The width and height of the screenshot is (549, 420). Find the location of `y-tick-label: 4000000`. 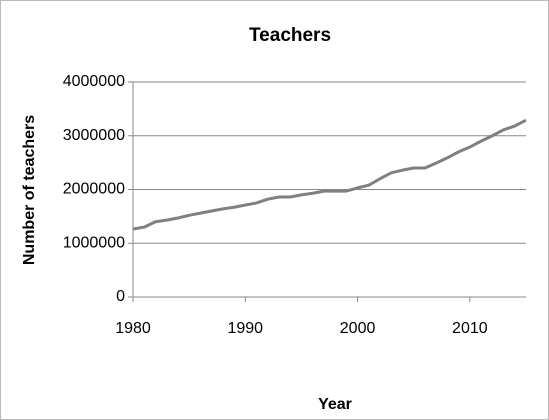

y-tick-label: 4000000 is located at coordinates (94, 81).